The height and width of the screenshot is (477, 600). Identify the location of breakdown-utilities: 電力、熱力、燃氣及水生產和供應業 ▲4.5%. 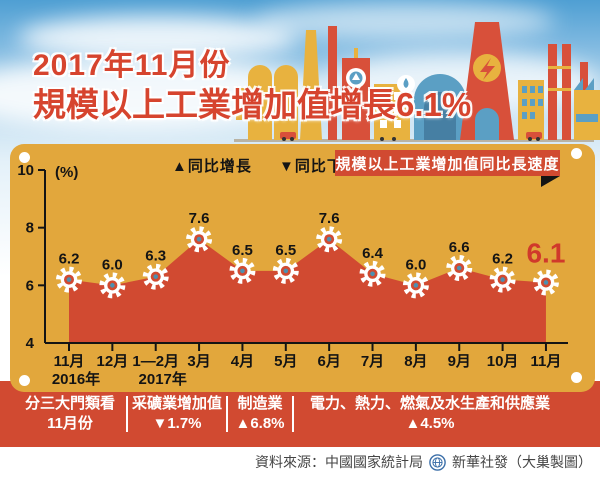
(430, 414).